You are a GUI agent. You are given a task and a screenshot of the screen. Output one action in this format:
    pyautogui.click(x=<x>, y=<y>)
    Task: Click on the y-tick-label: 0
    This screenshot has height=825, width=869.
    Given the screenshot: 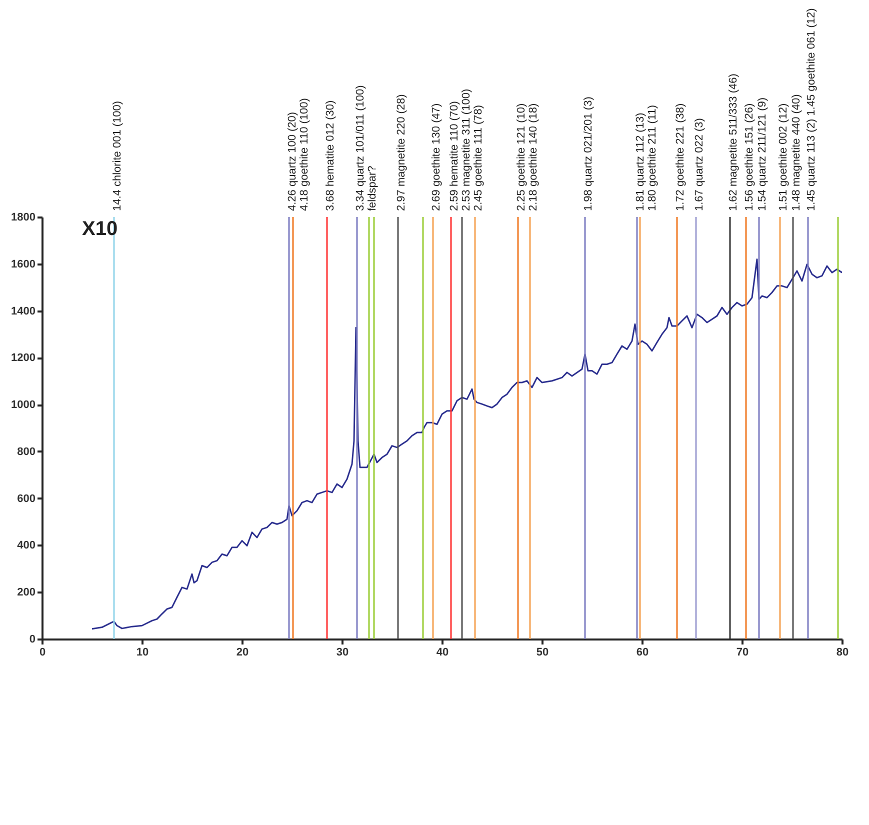 What is the action you would take?
    pyautogui.click(x=32, y=640)
    